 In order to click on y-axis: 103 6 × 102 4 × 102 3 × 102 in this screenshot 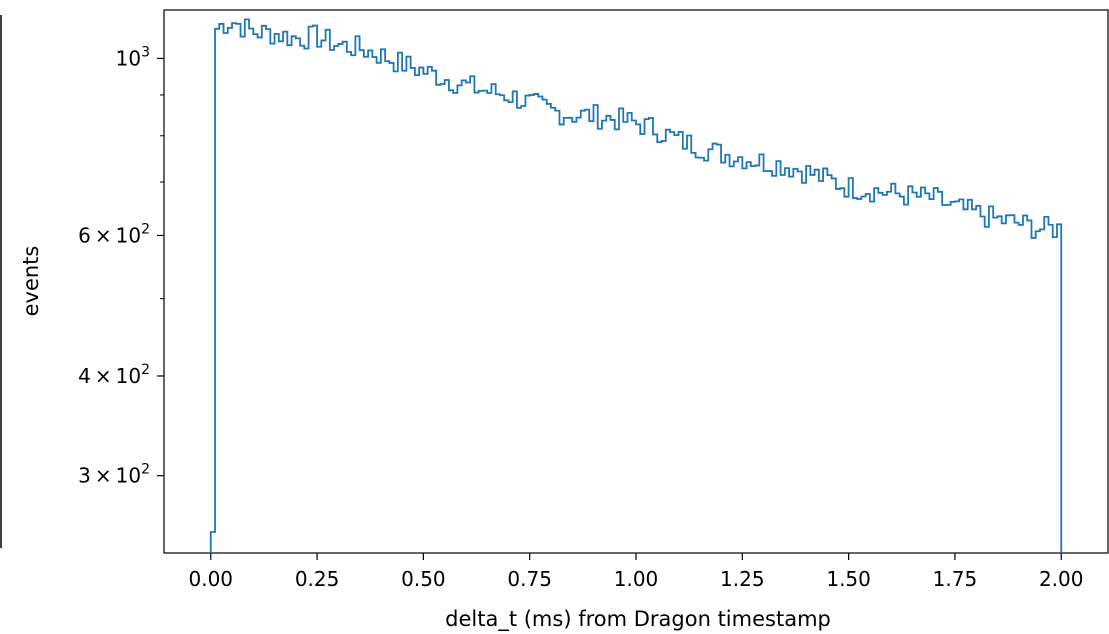, I will do `click(121, 266)`.